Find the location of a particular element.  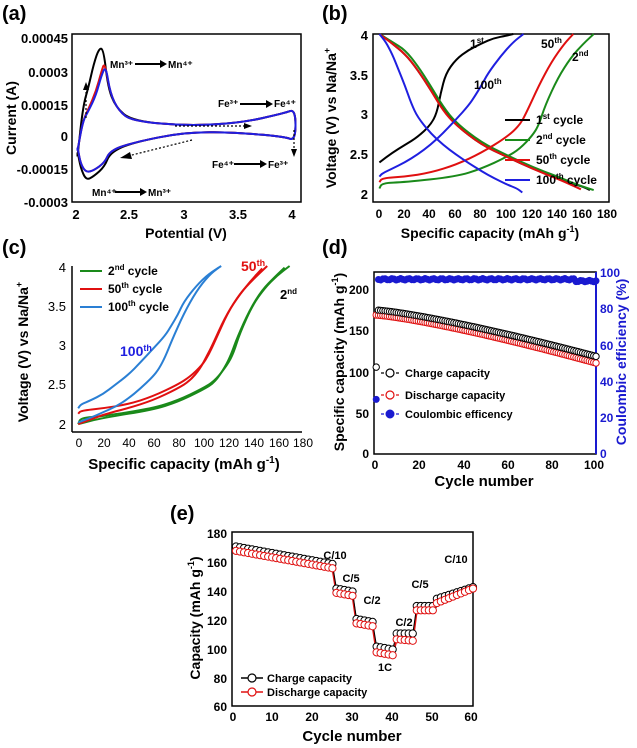

y-axis-label-a: Current (A) is located at coordinates (11, 118).